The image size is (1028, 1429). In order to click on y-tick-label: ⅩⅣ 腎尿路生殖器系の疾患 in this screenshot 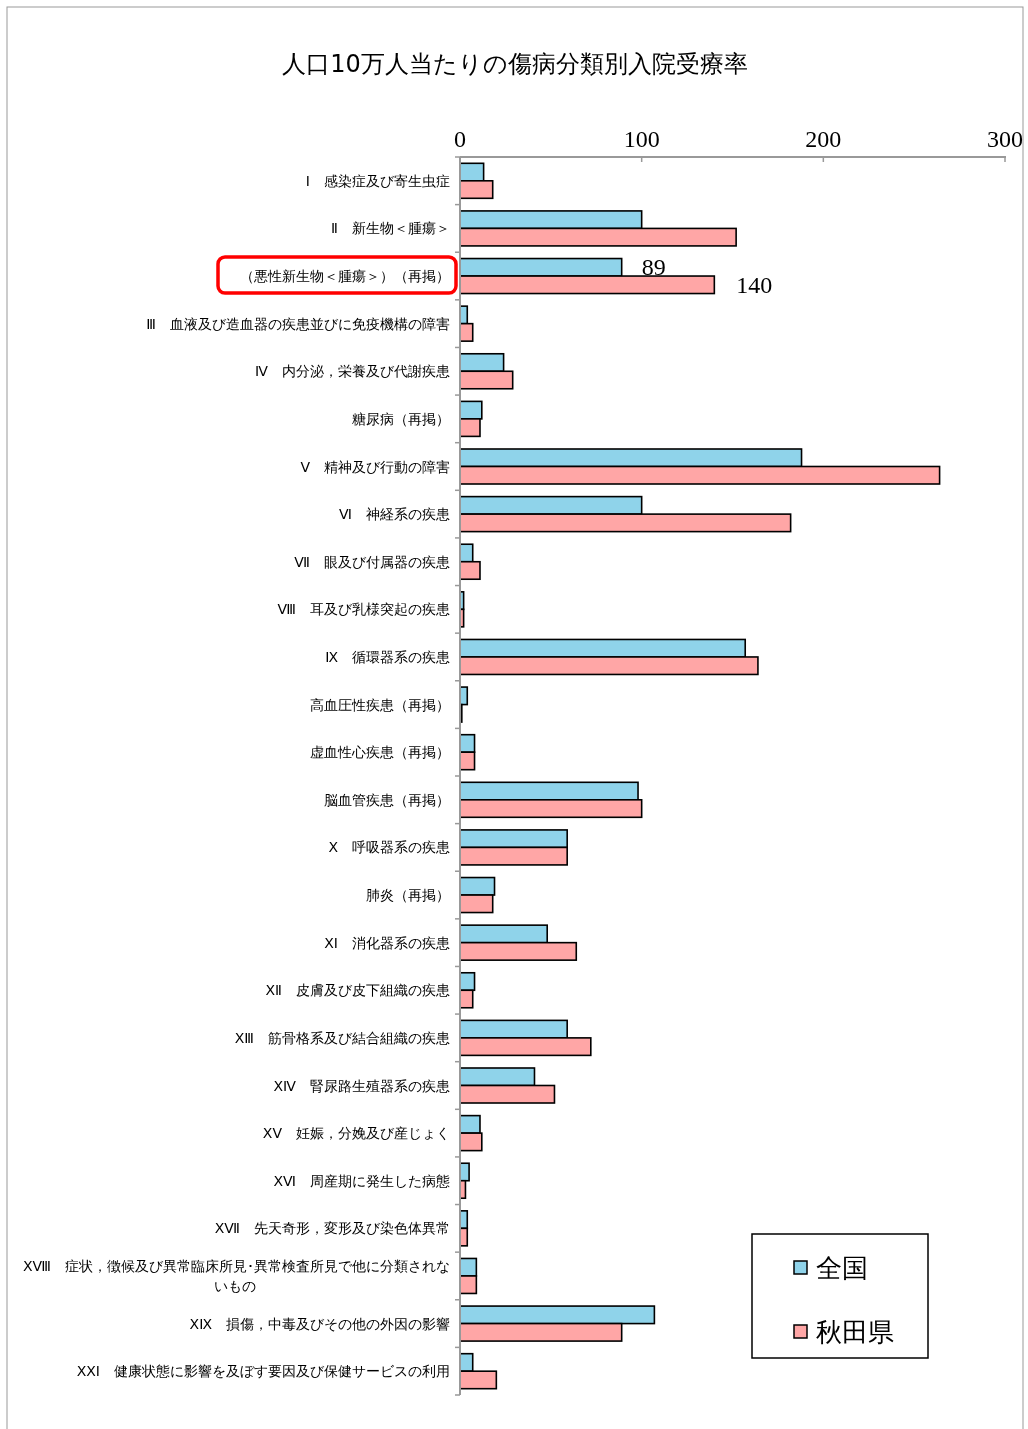, I will do `click(361, 1085)`.